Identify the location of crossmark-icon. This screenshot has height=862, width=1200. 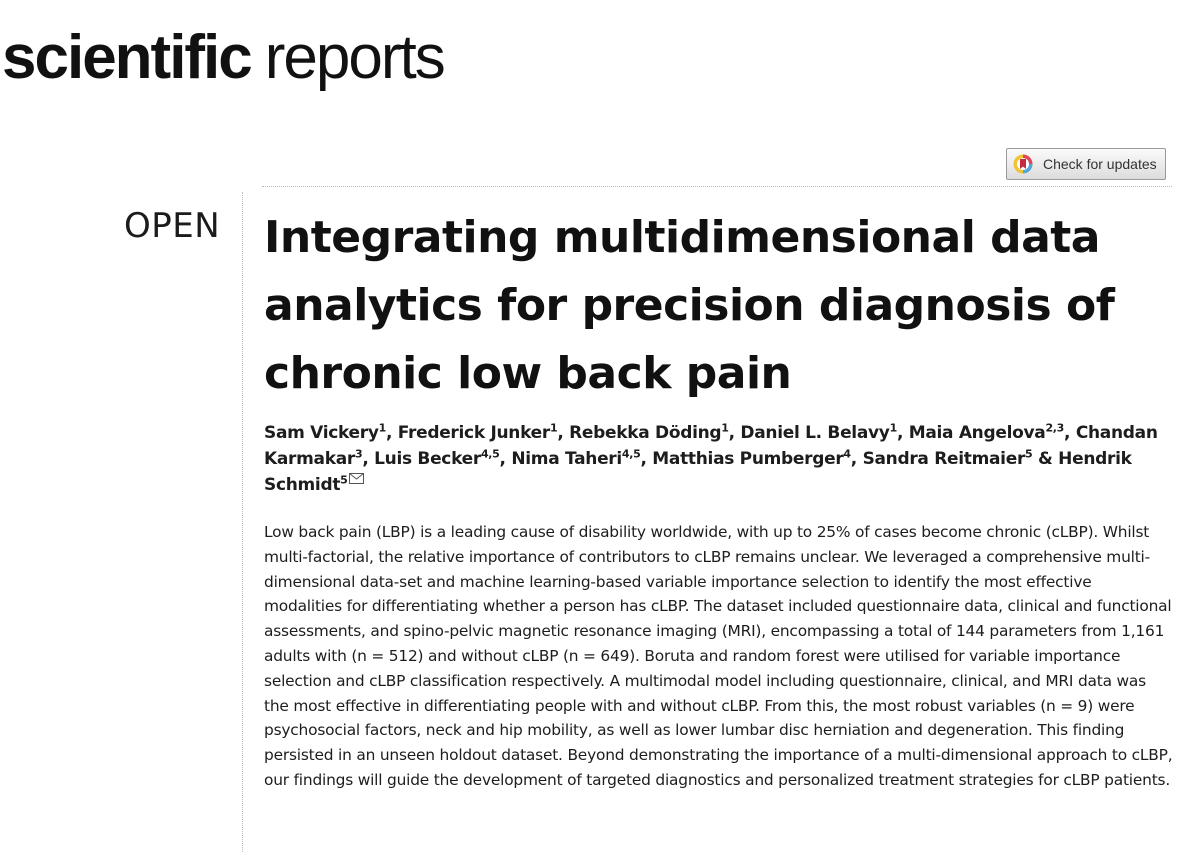
(1023, 164).